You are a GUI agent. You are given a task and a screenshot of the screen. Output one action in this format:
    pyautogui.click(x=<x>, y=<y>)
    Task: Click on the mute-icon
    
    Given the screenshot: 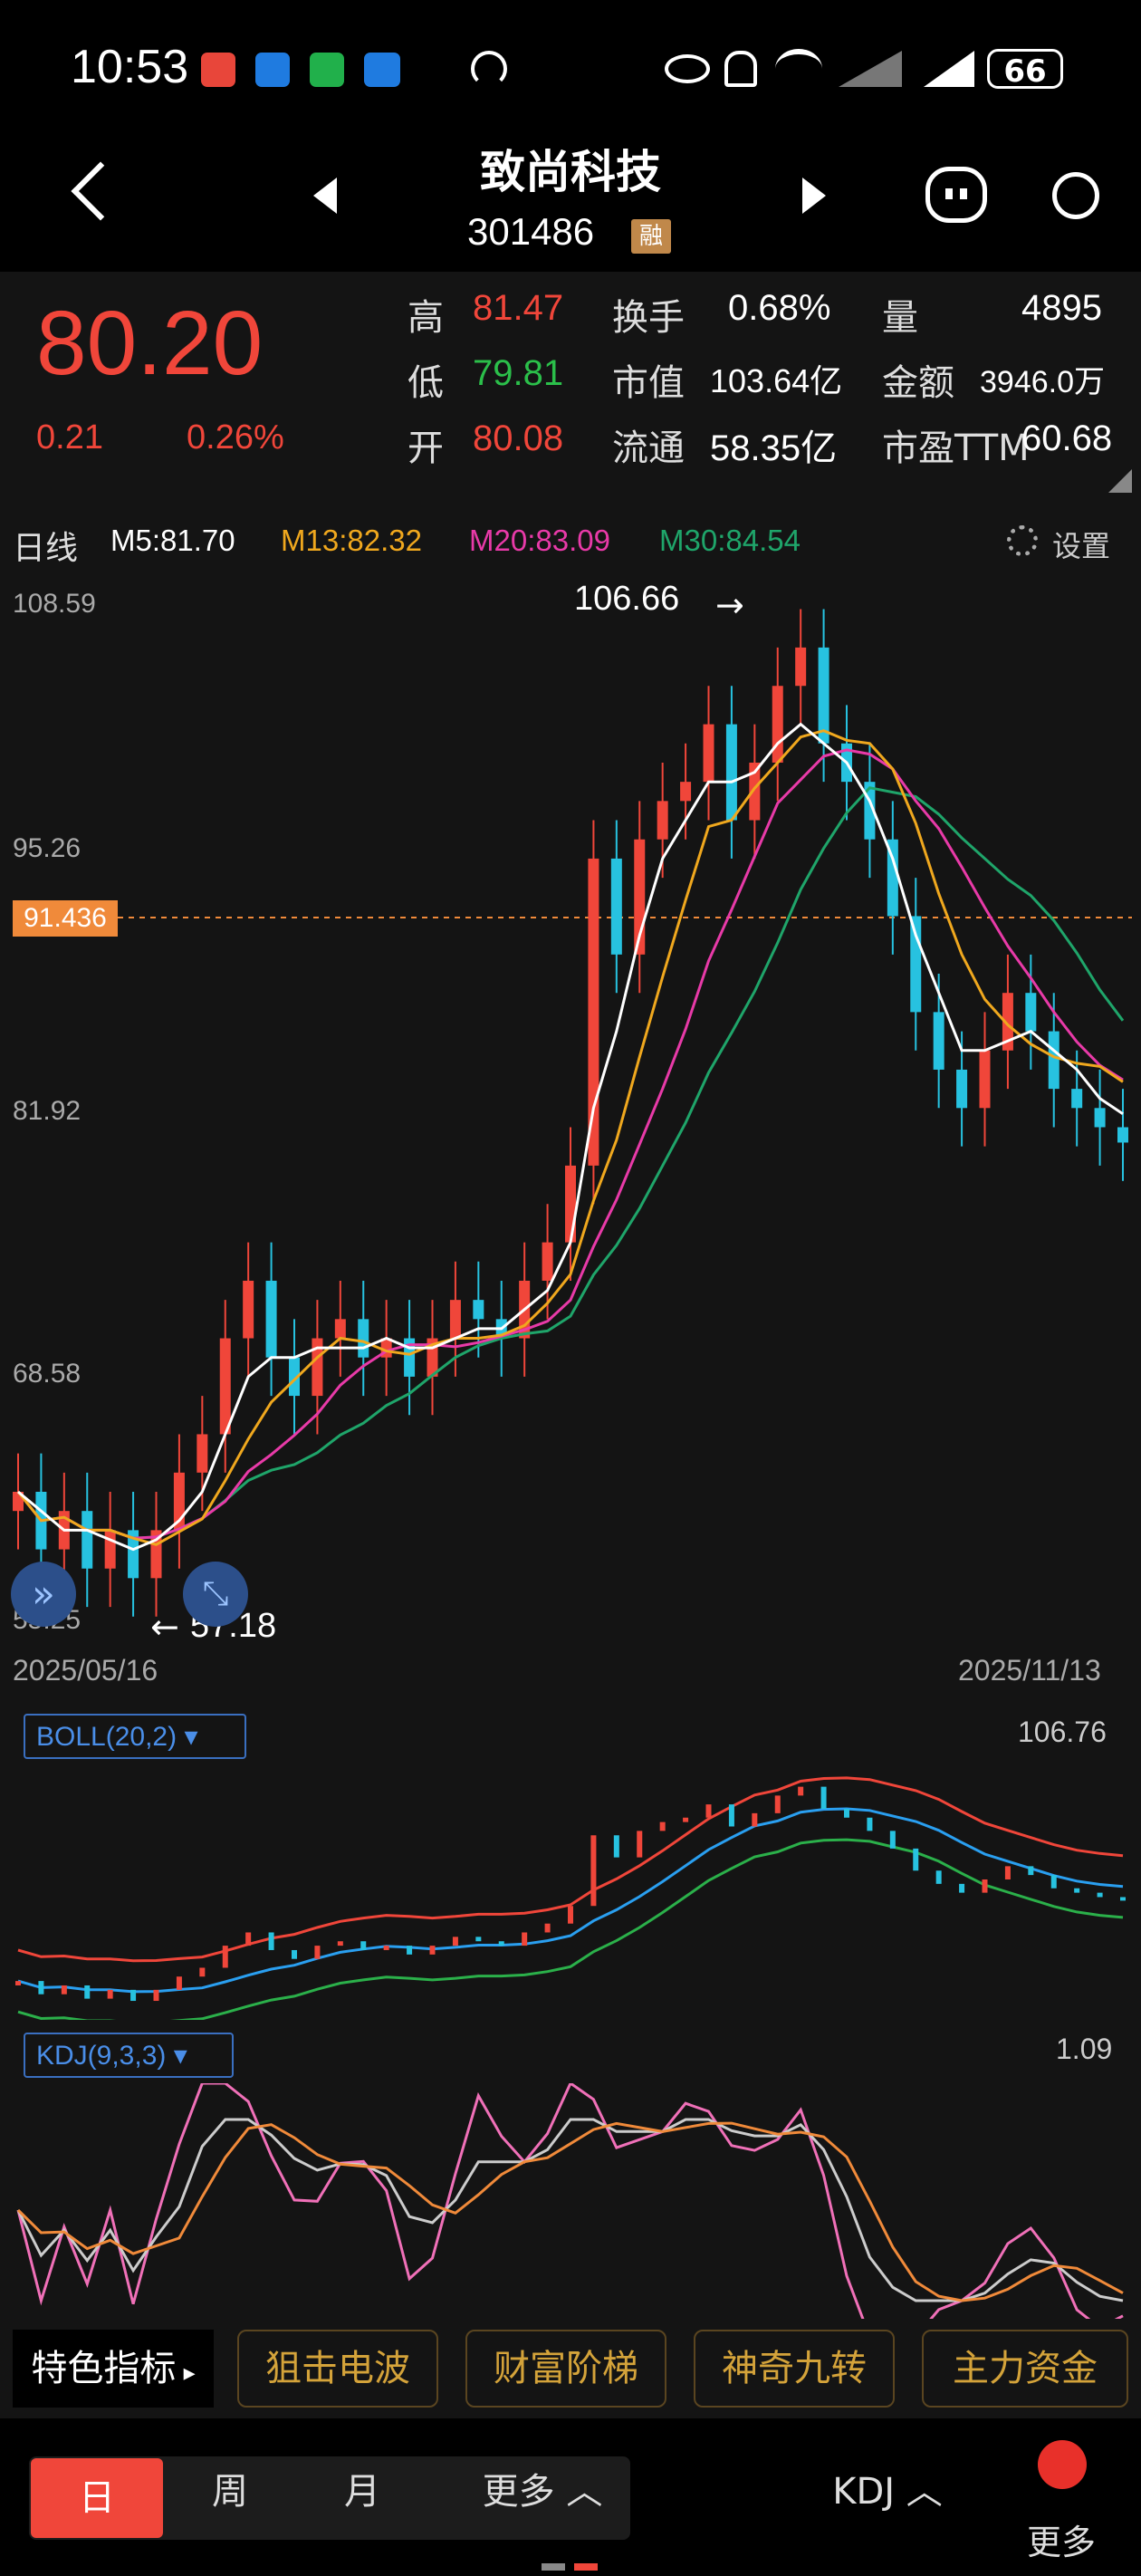 What is the action you would take?
    pyautogui.click(x=740, y=69)
    